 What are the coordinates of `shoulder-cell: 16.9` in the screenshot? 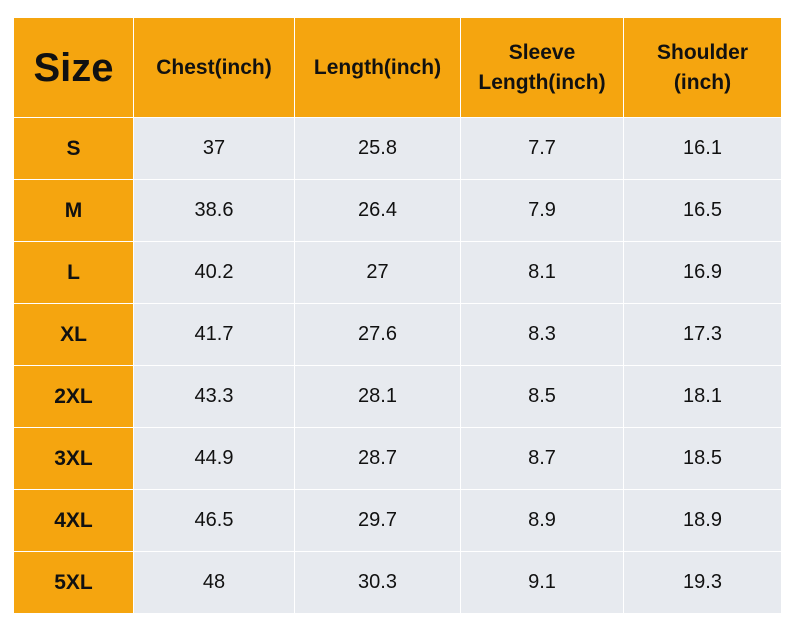 It's located at (702, 272).